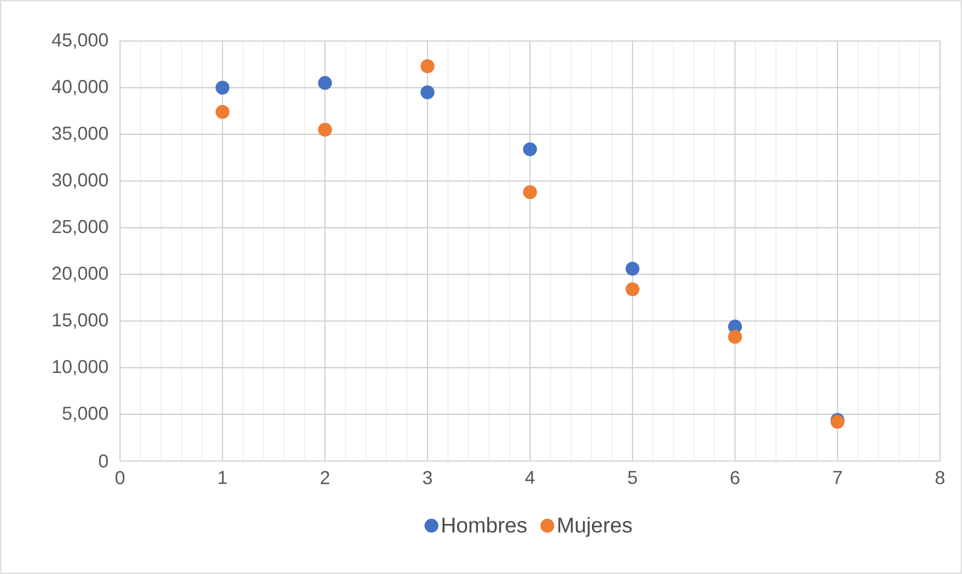  Describe the element at coordinates (222, 477) in the screenshot. I see `x-tick-label: 1` at that location.